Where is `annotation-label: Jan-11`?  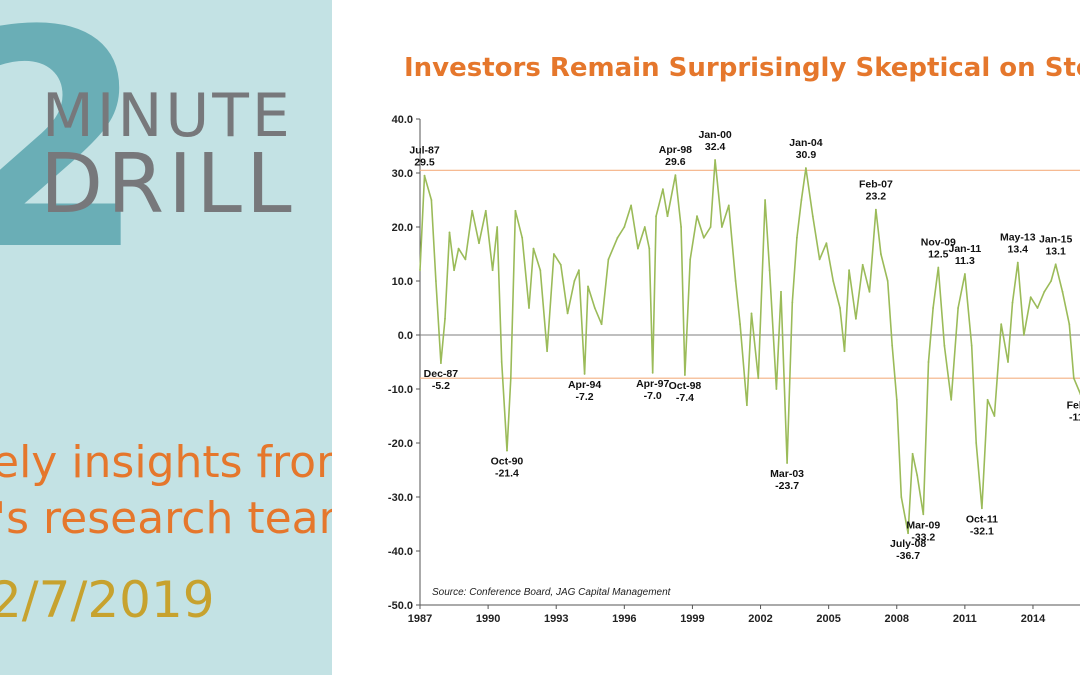
annotation-label: Jan-11 is located at coordinates (965, 249).